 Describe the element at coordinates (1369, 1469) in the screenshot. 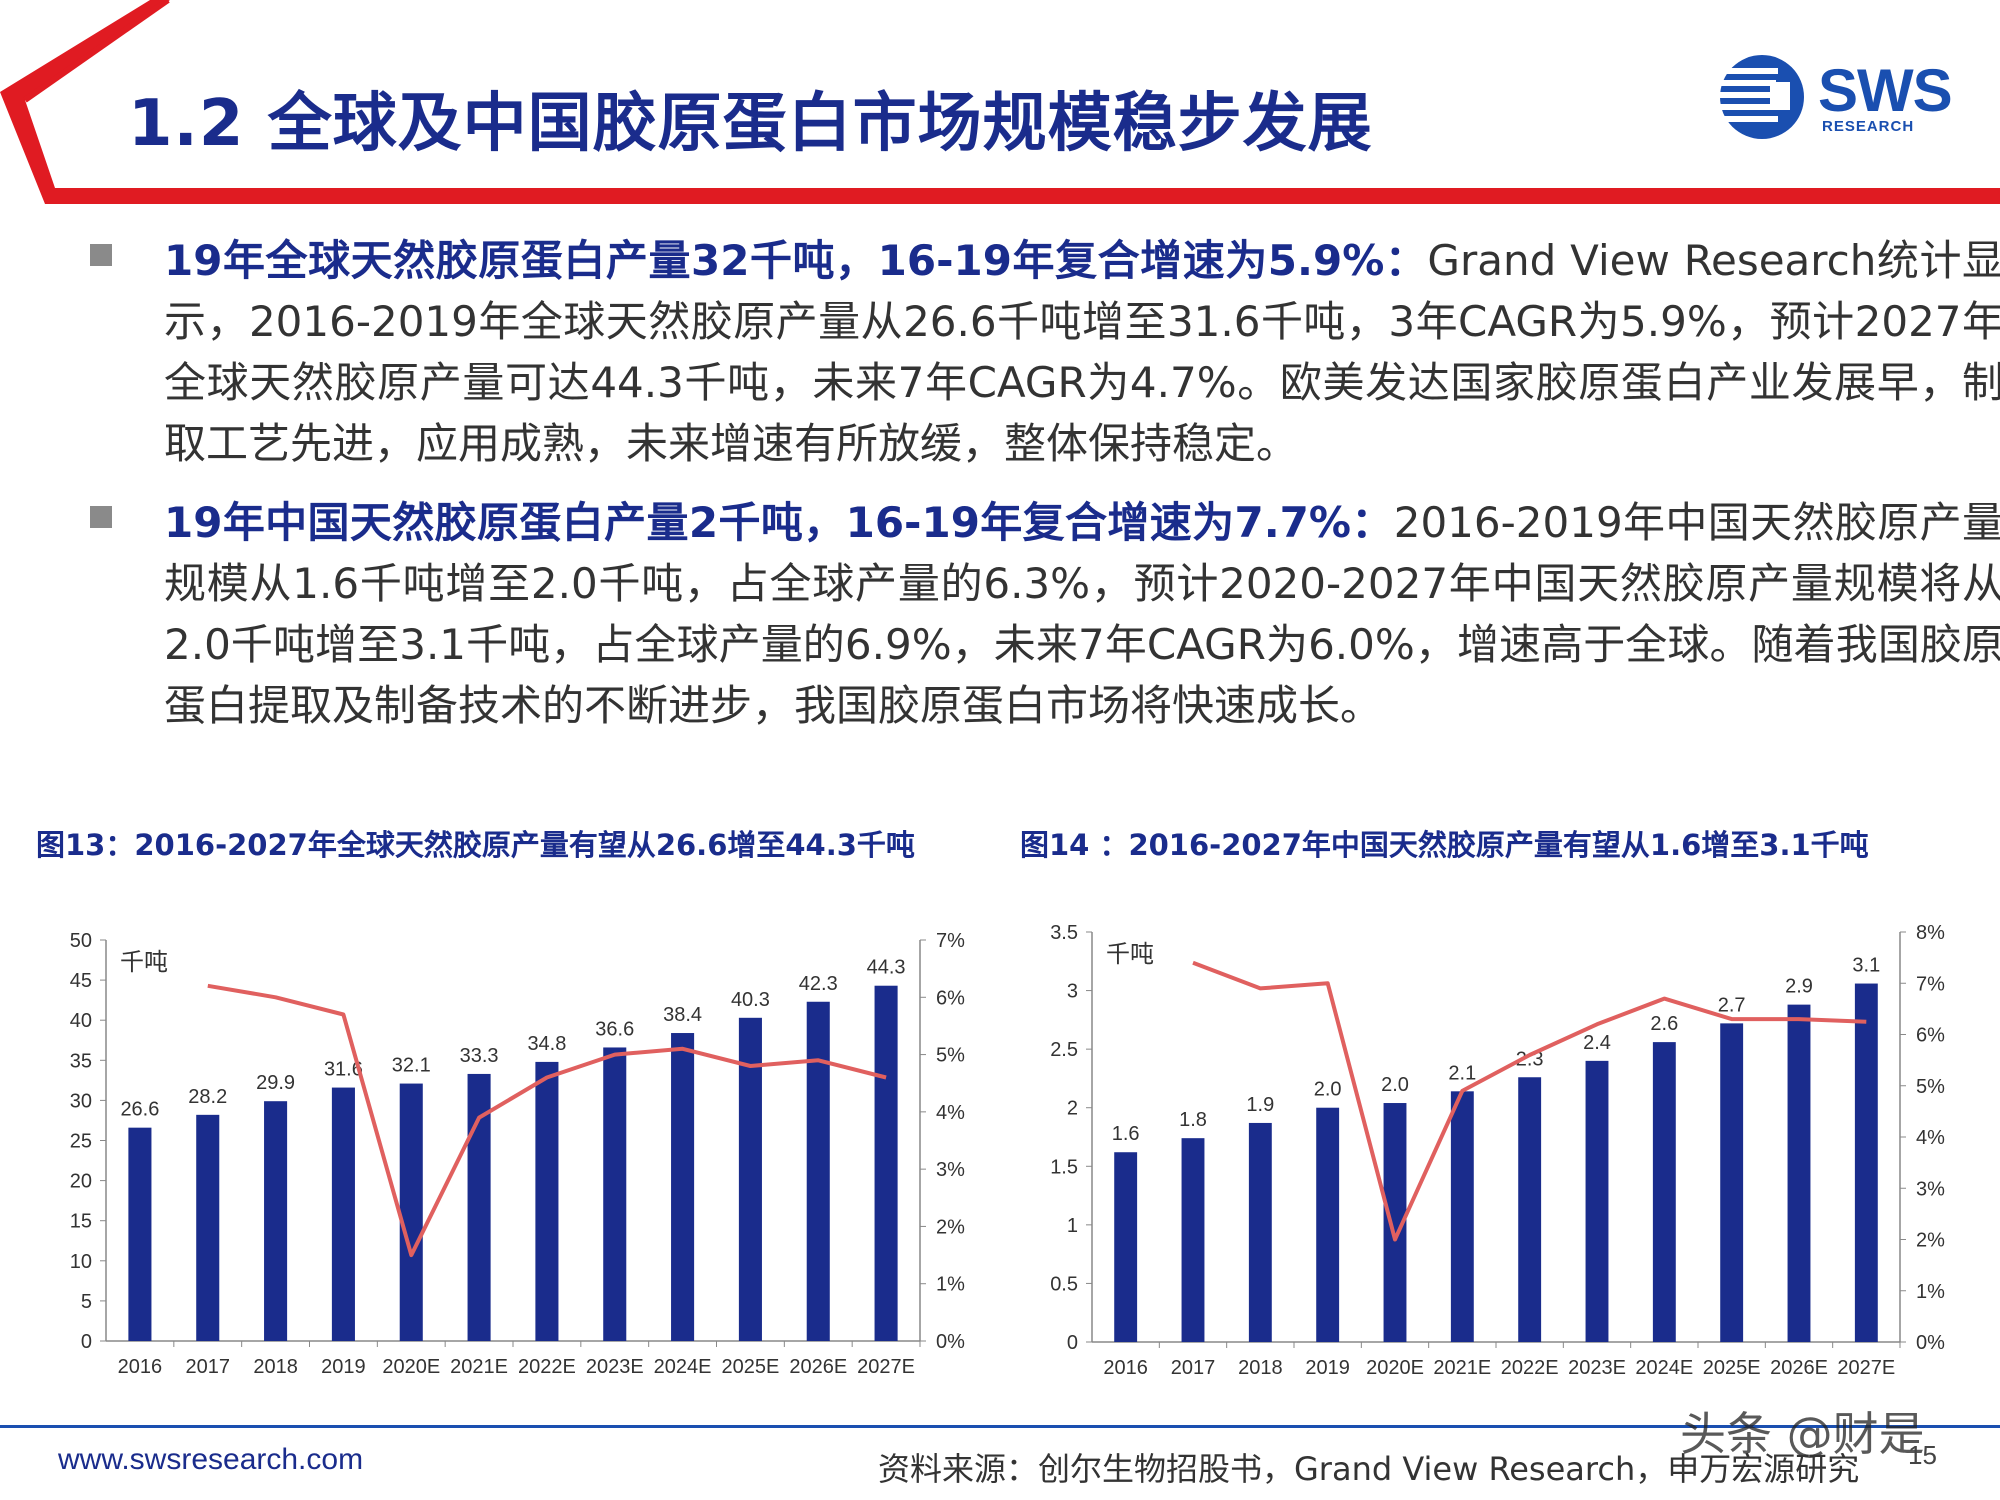

I see `footer-source: 资料来源：创尔生物招股书，Grand View Research，申万宏源研究` at that location.